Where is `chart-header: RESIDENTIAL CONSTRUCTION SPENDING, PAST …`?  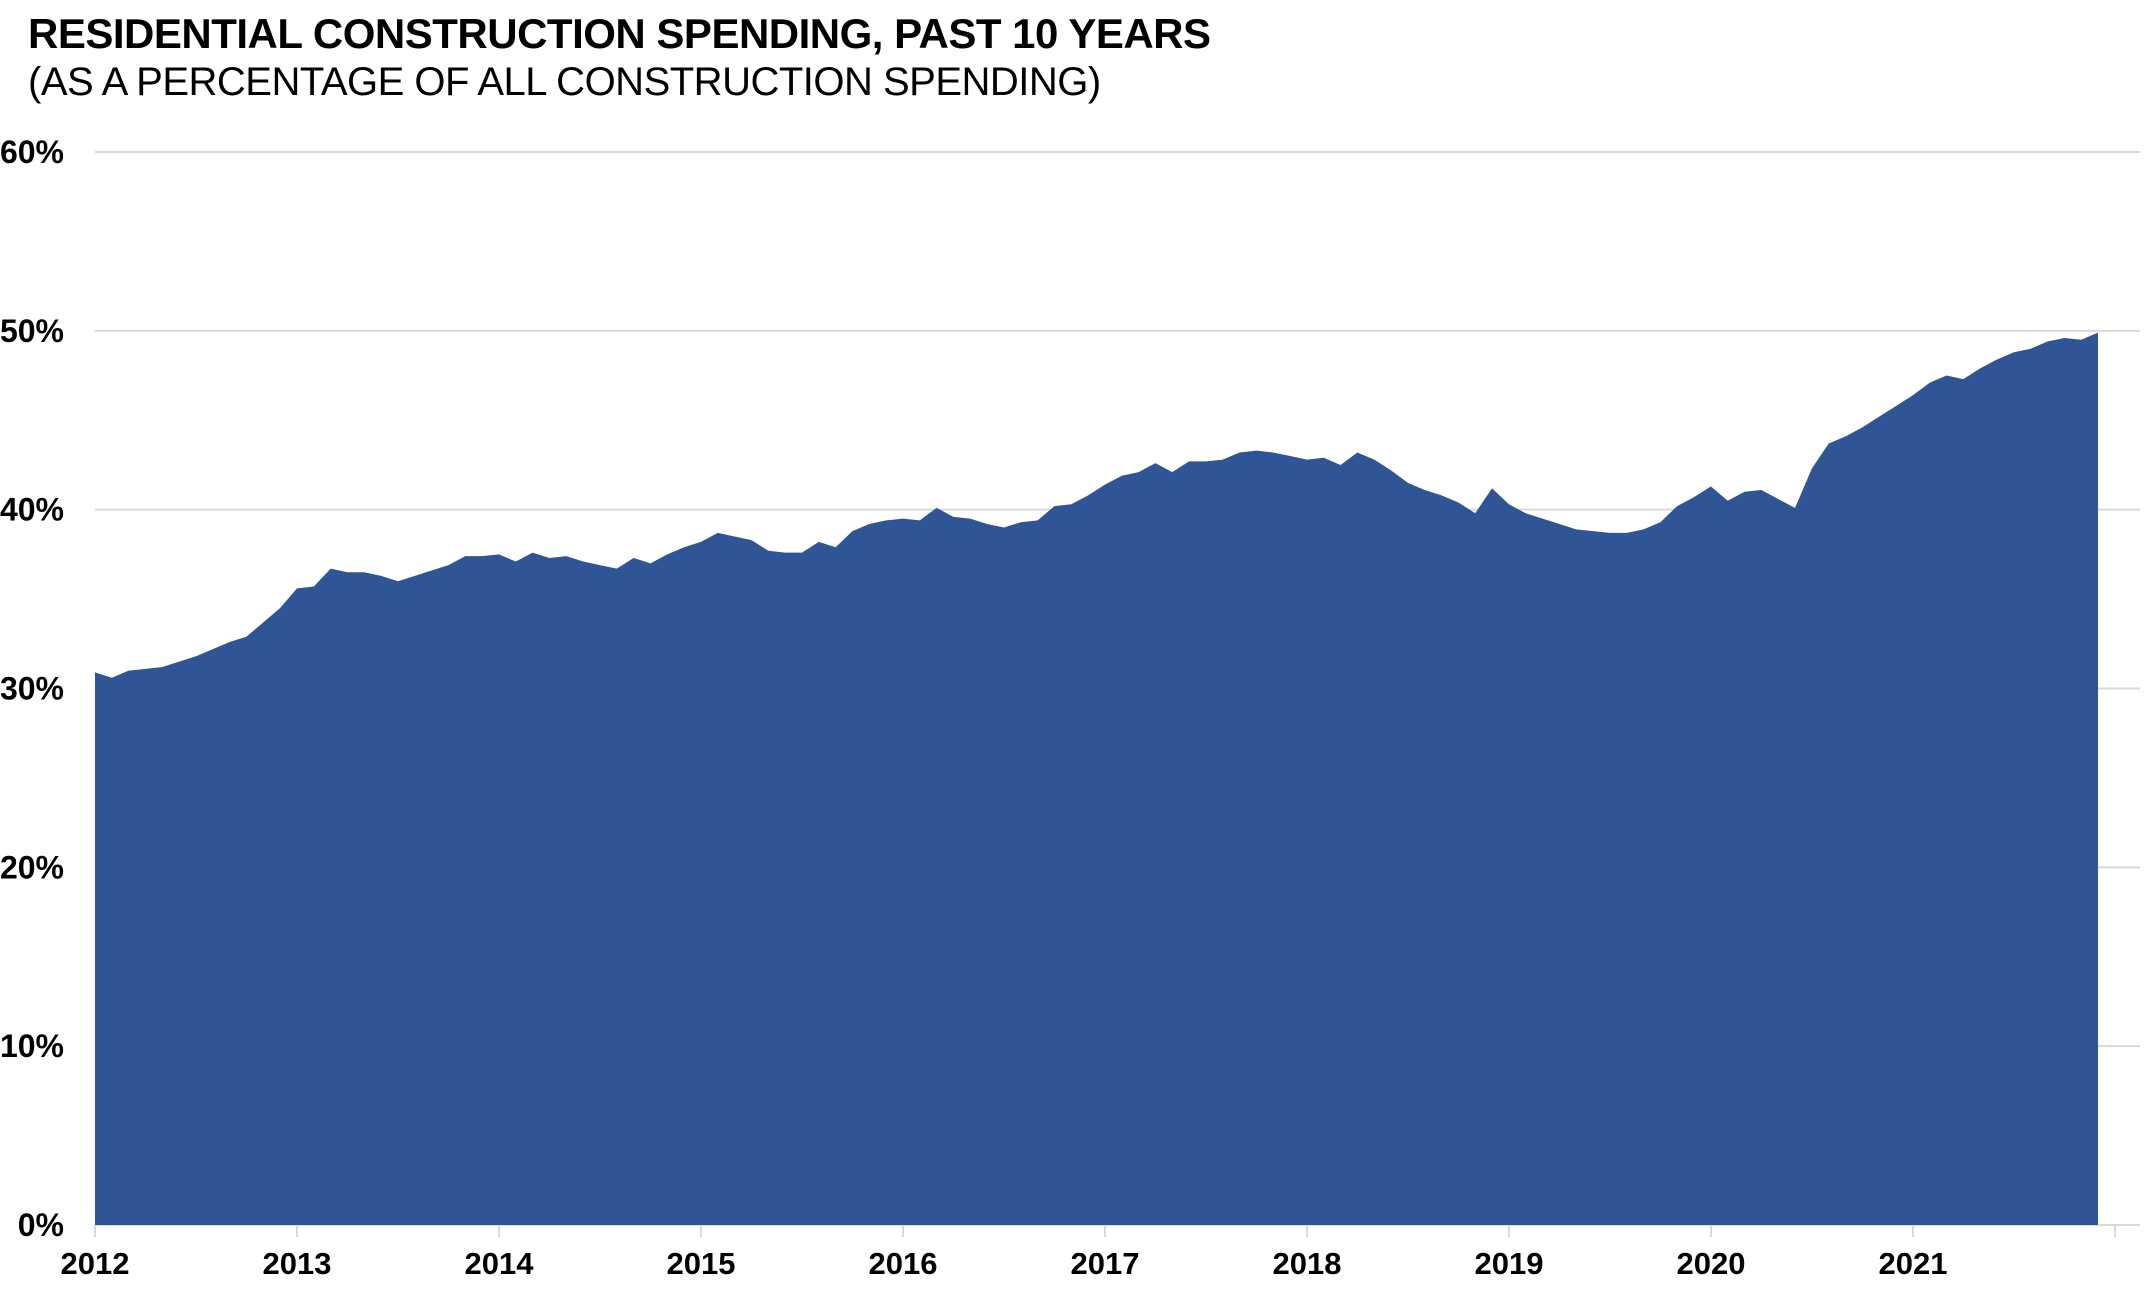
chart-header: RESIDENTIAL CONSTRUCTION SPENDING, PAST … is located at coordinates (619, 58).